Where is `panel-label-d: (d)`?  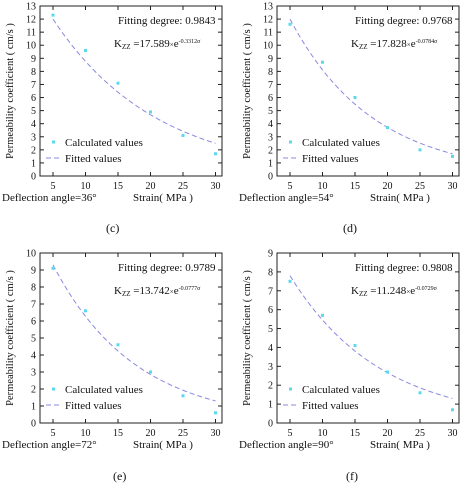 panel-label-d: (d) is located at coordinates (350, 228).